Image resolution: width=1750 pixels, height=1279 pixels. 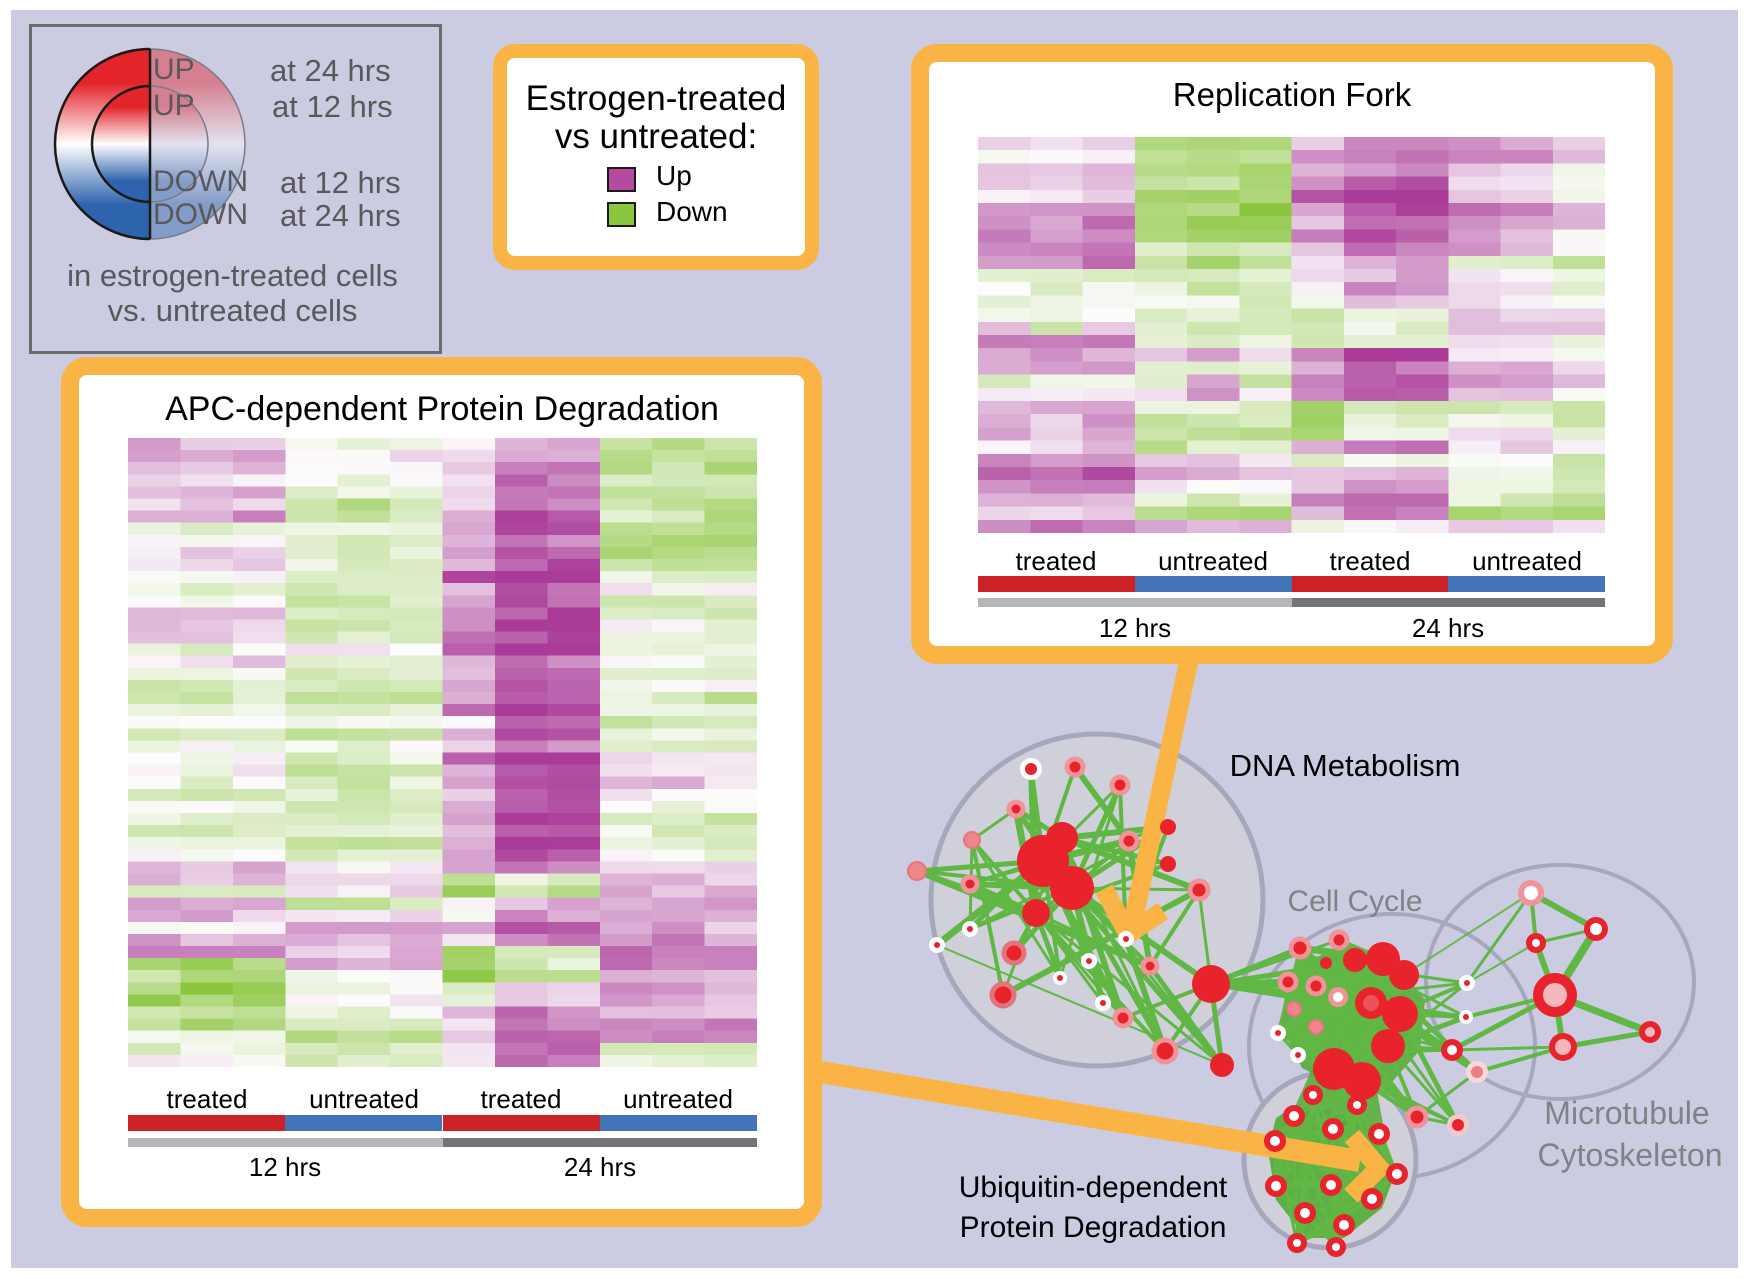 What do you see at coordinates (1354, 901) in the screenshot?
I see `svg-text: Cell Cycle` at bounding box center [1354, 901].